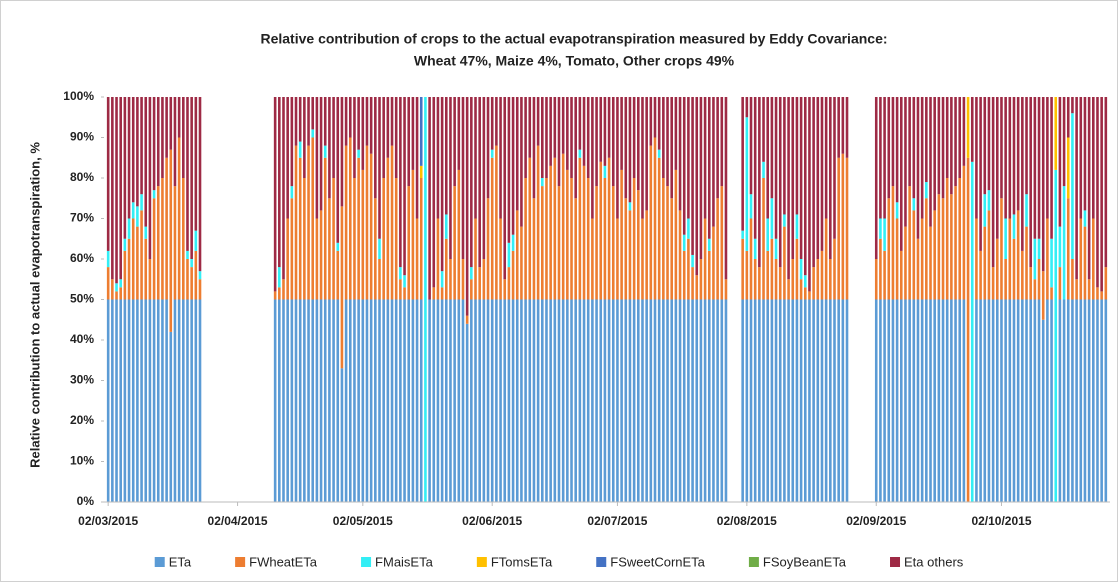 The height and width of the screenshot is (582, 1118). I want to click on x-tick-label: 02/04/2015, so click(238, 521).